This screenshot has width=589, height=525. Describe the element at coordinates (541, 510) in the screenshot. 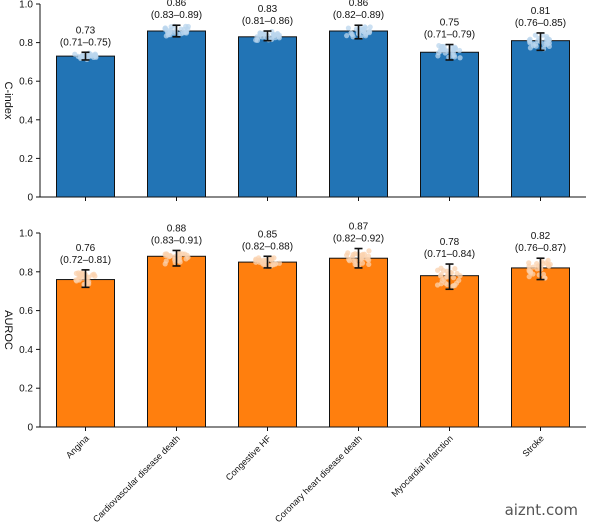

I see `watermark: aiznt.com` at that location.